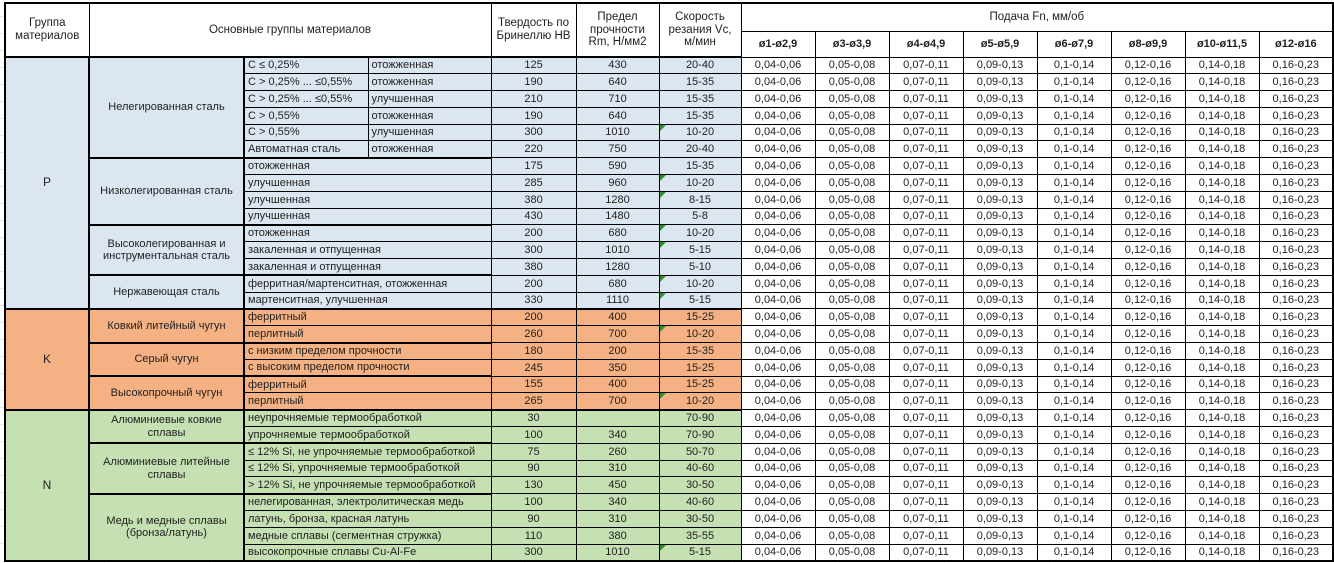  I want to click on strength-value-cell: 680, so click(617, 283).